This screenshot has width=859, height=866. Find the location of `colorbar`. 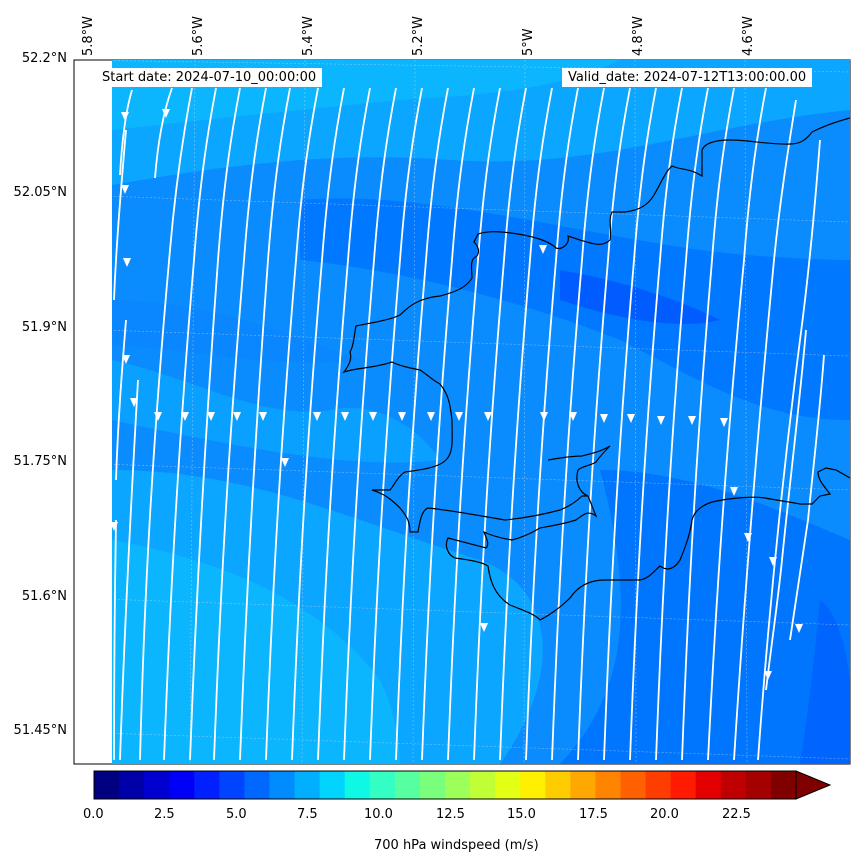

colorbar is located at coordinates (445, 785).